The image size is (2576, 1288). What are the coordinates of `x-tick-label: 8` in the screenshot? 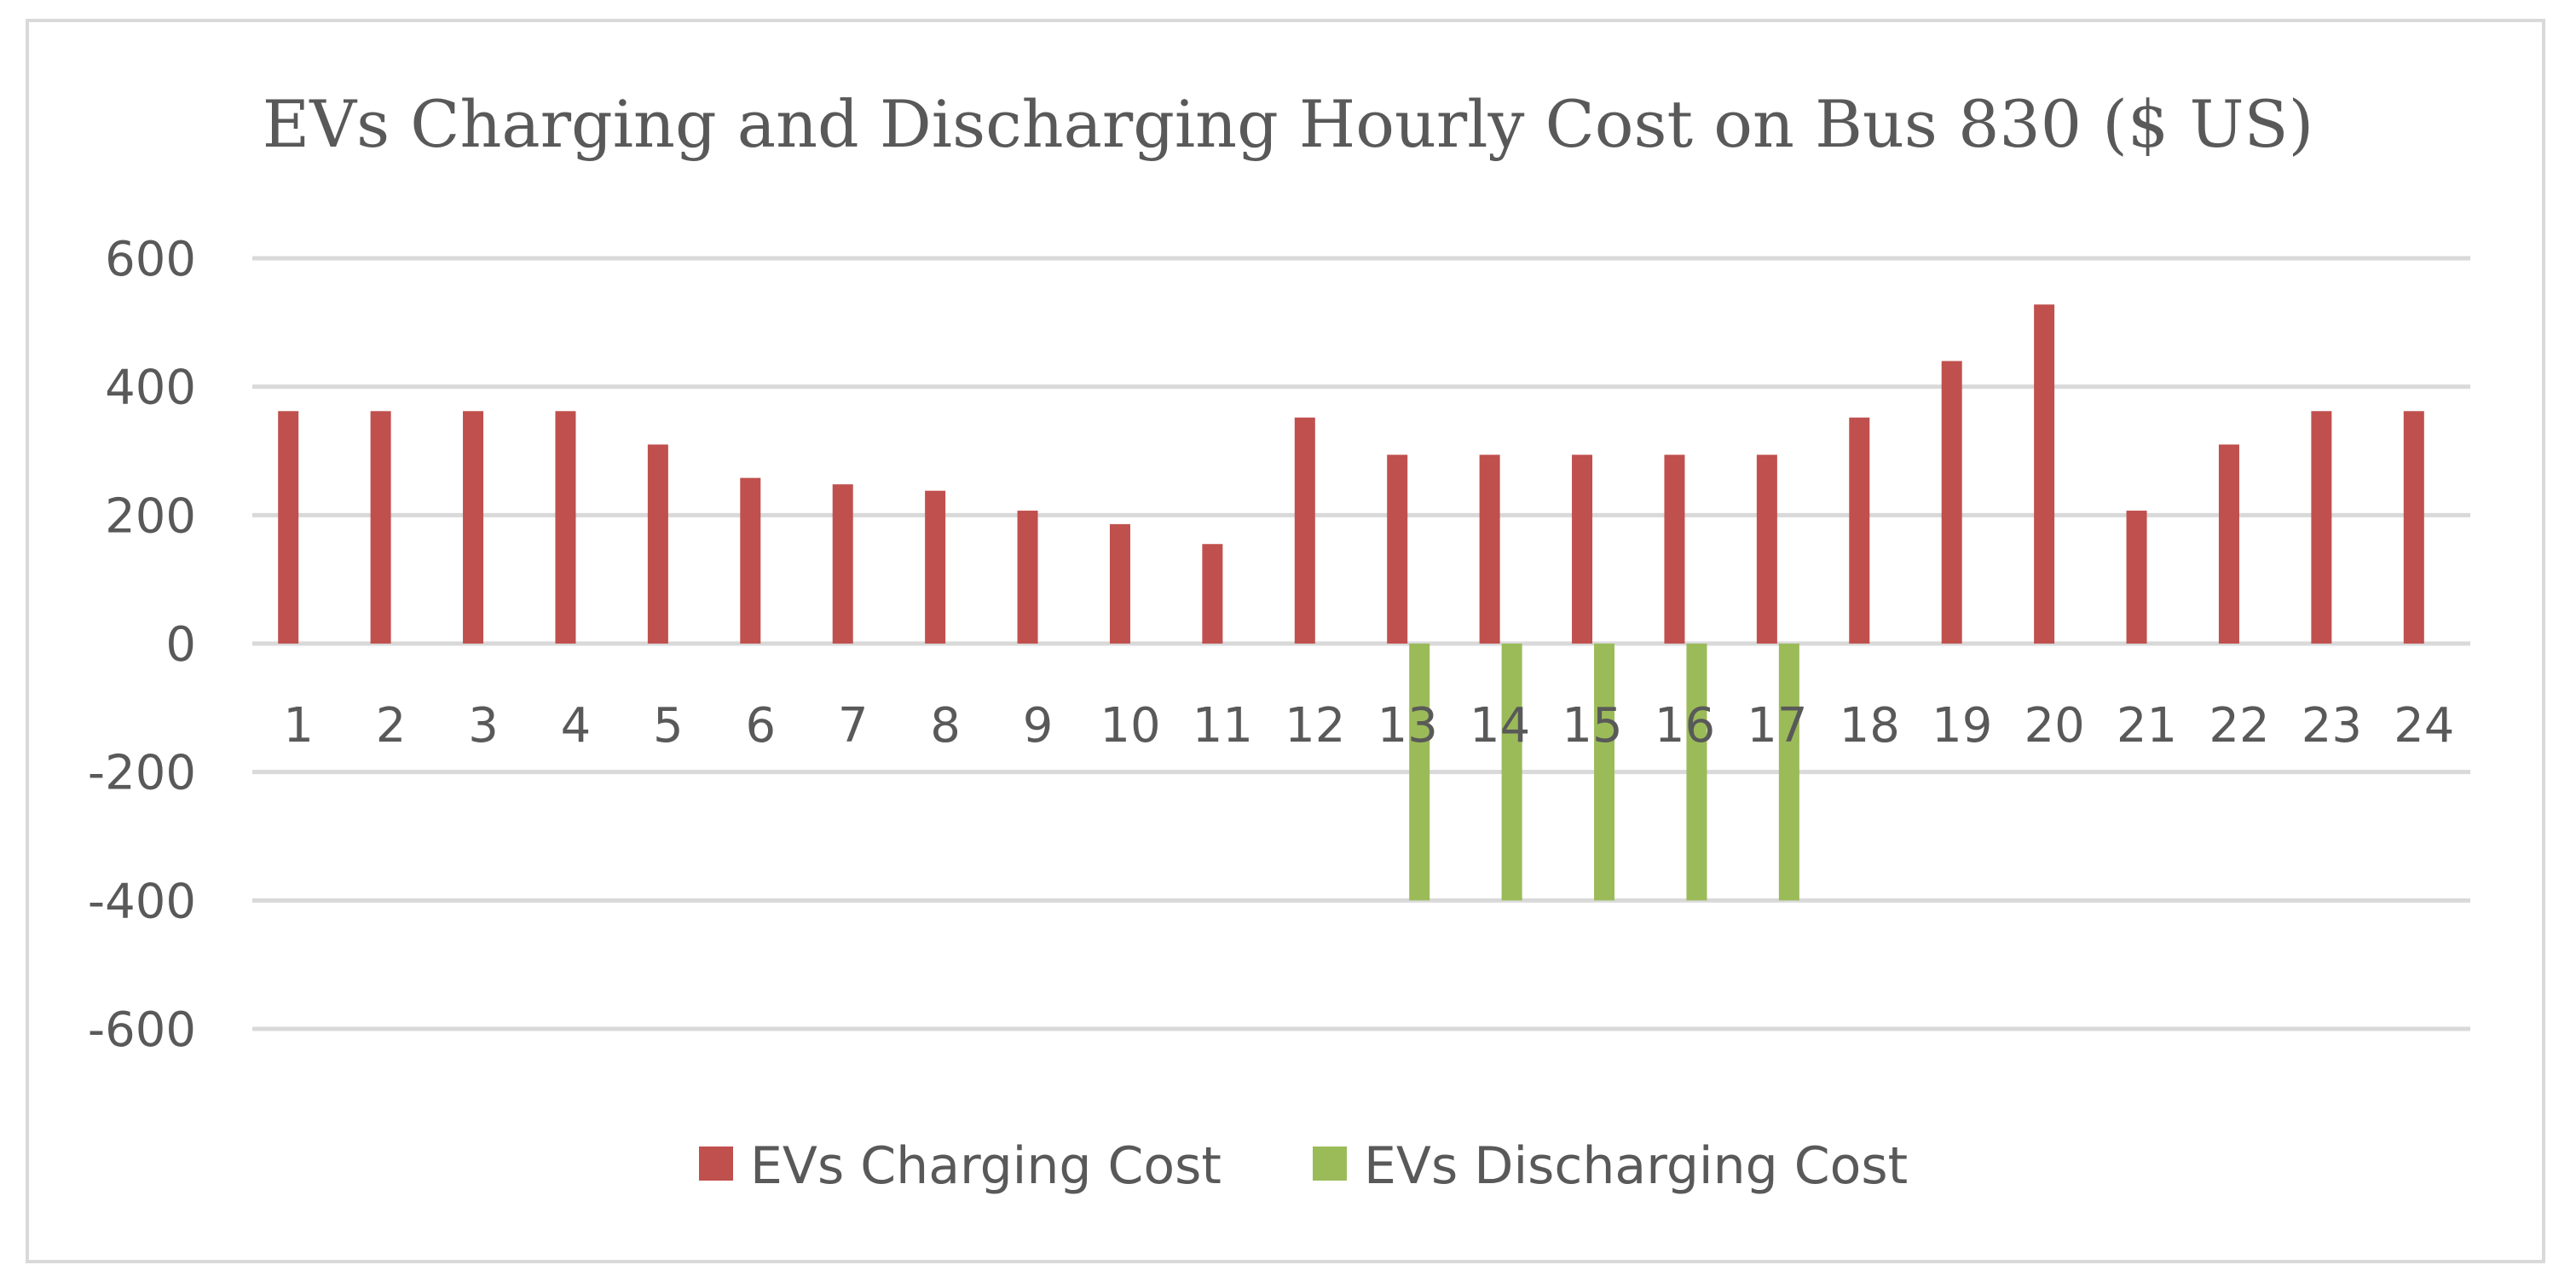 It's located at (945, 726).